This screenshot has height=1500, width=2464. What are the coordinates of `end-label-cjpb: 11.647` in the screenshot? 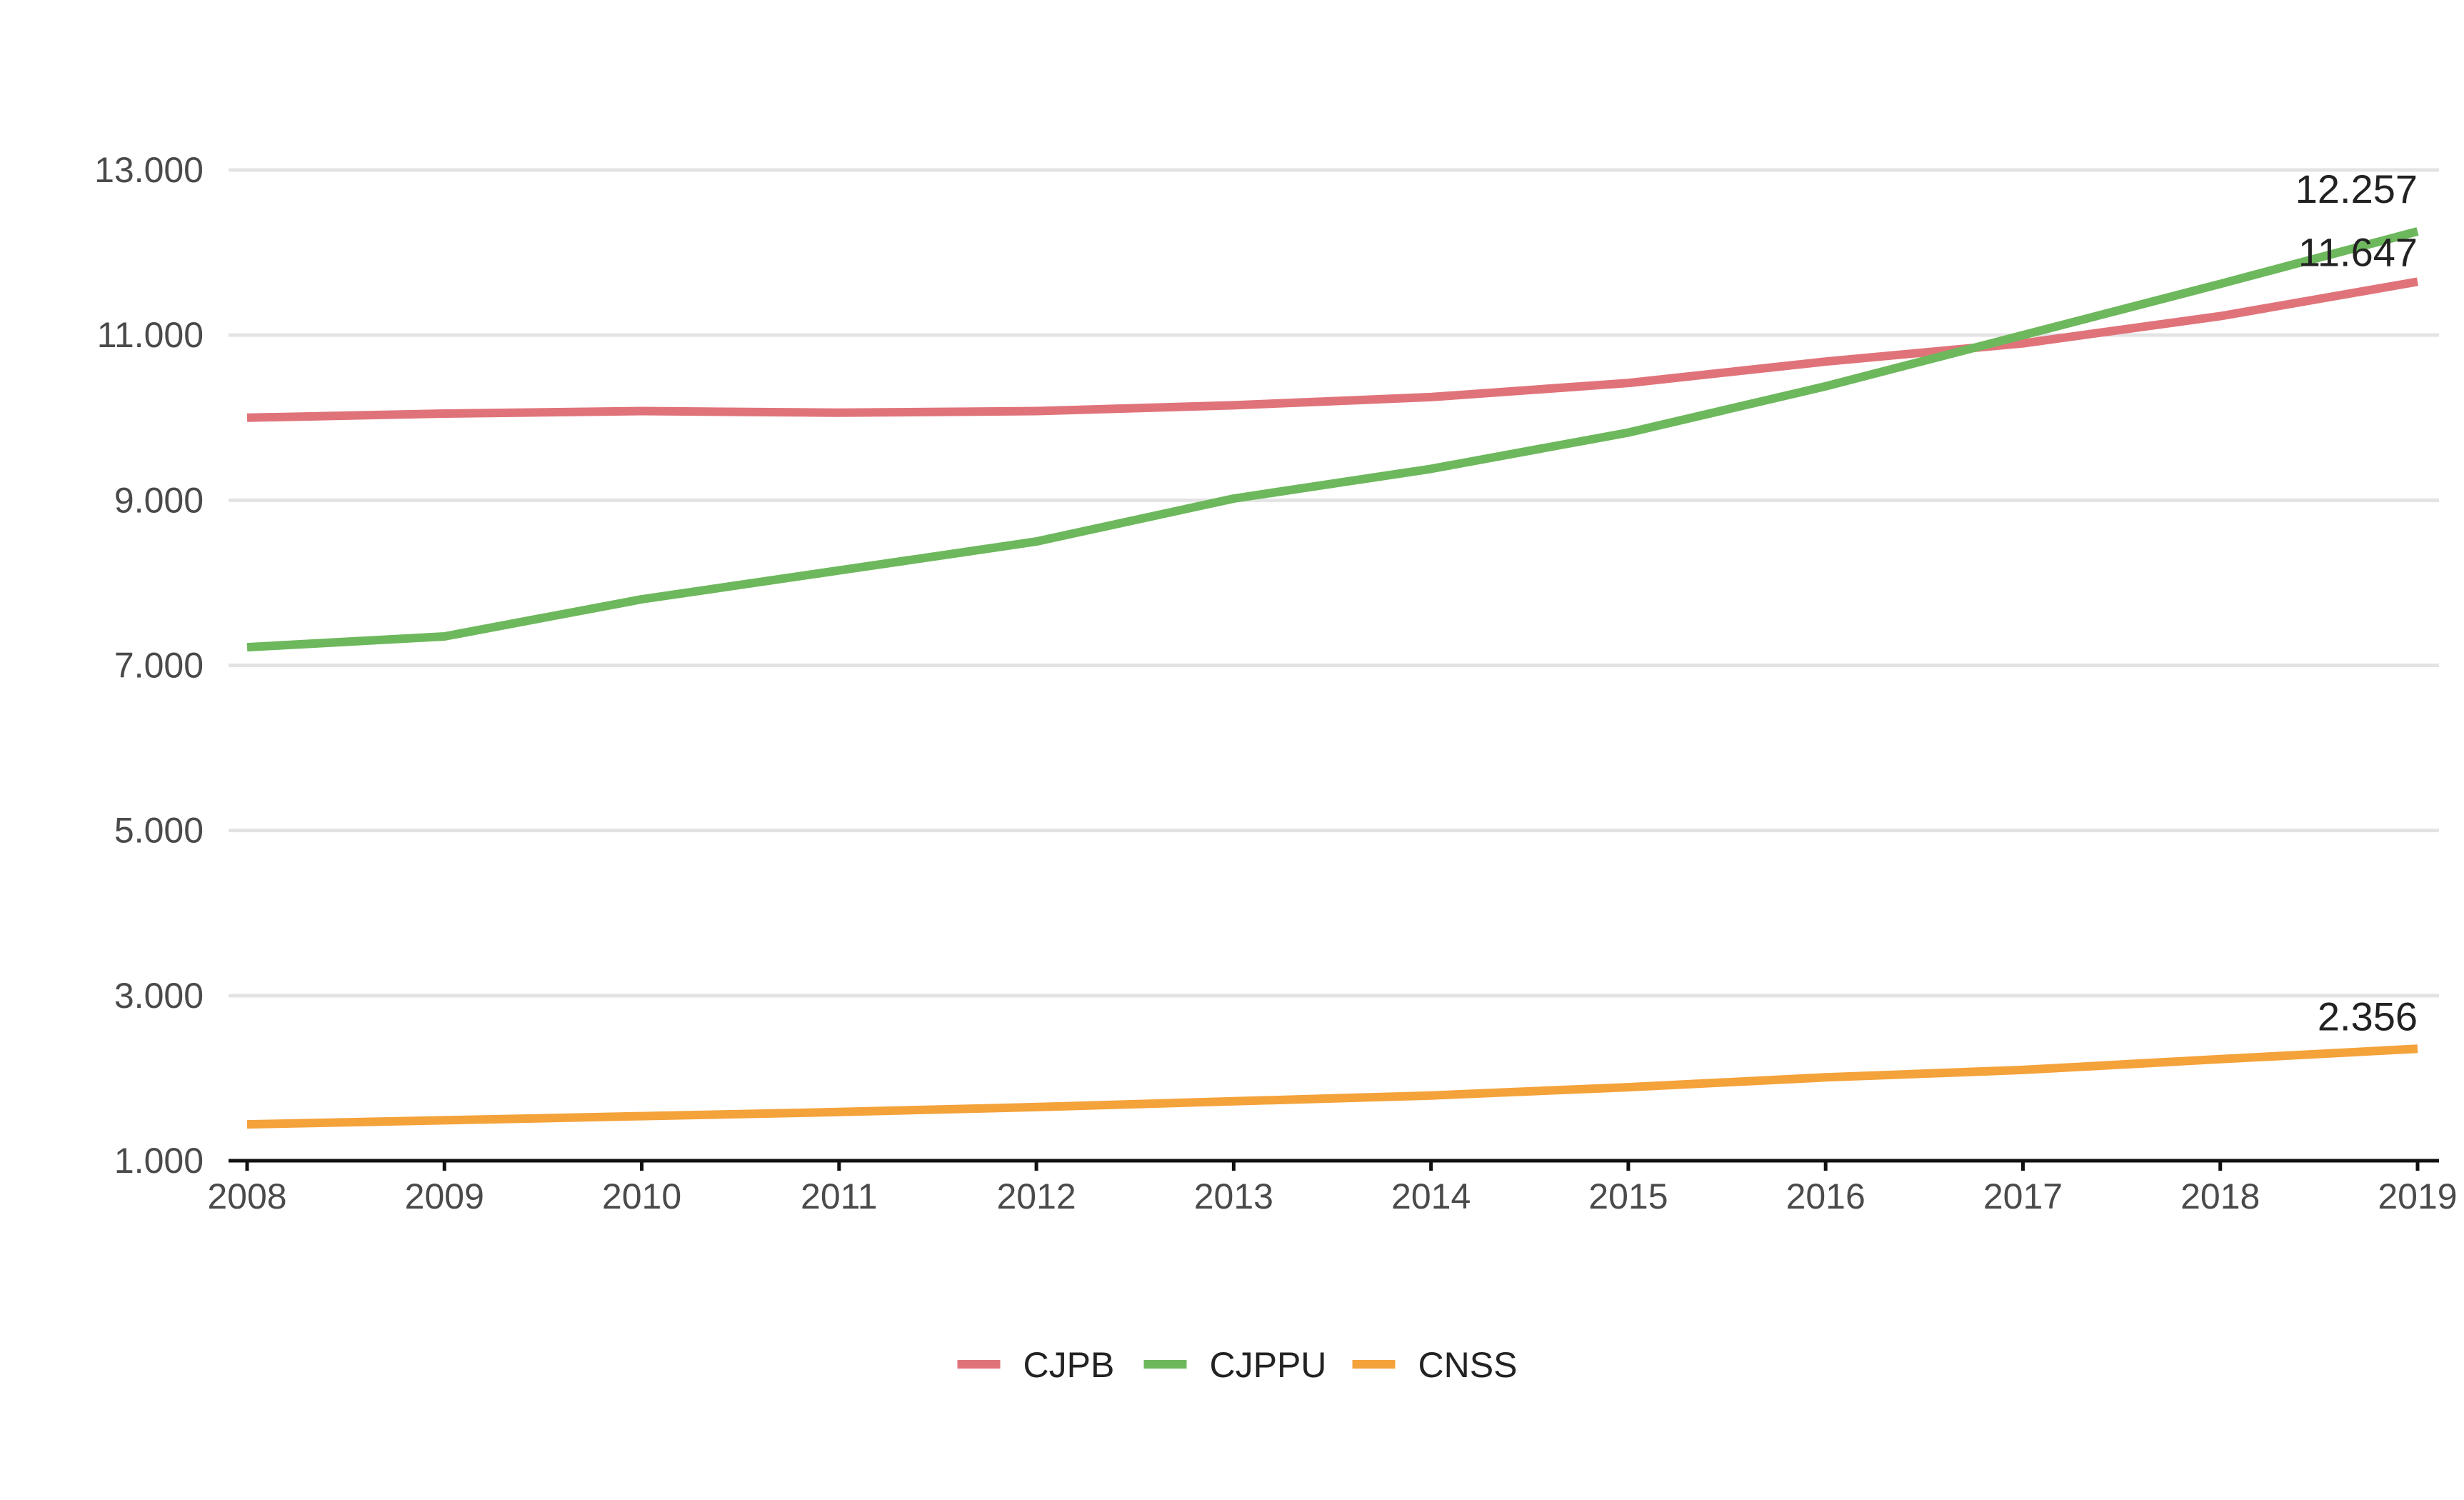 It's located at (2358, 251).